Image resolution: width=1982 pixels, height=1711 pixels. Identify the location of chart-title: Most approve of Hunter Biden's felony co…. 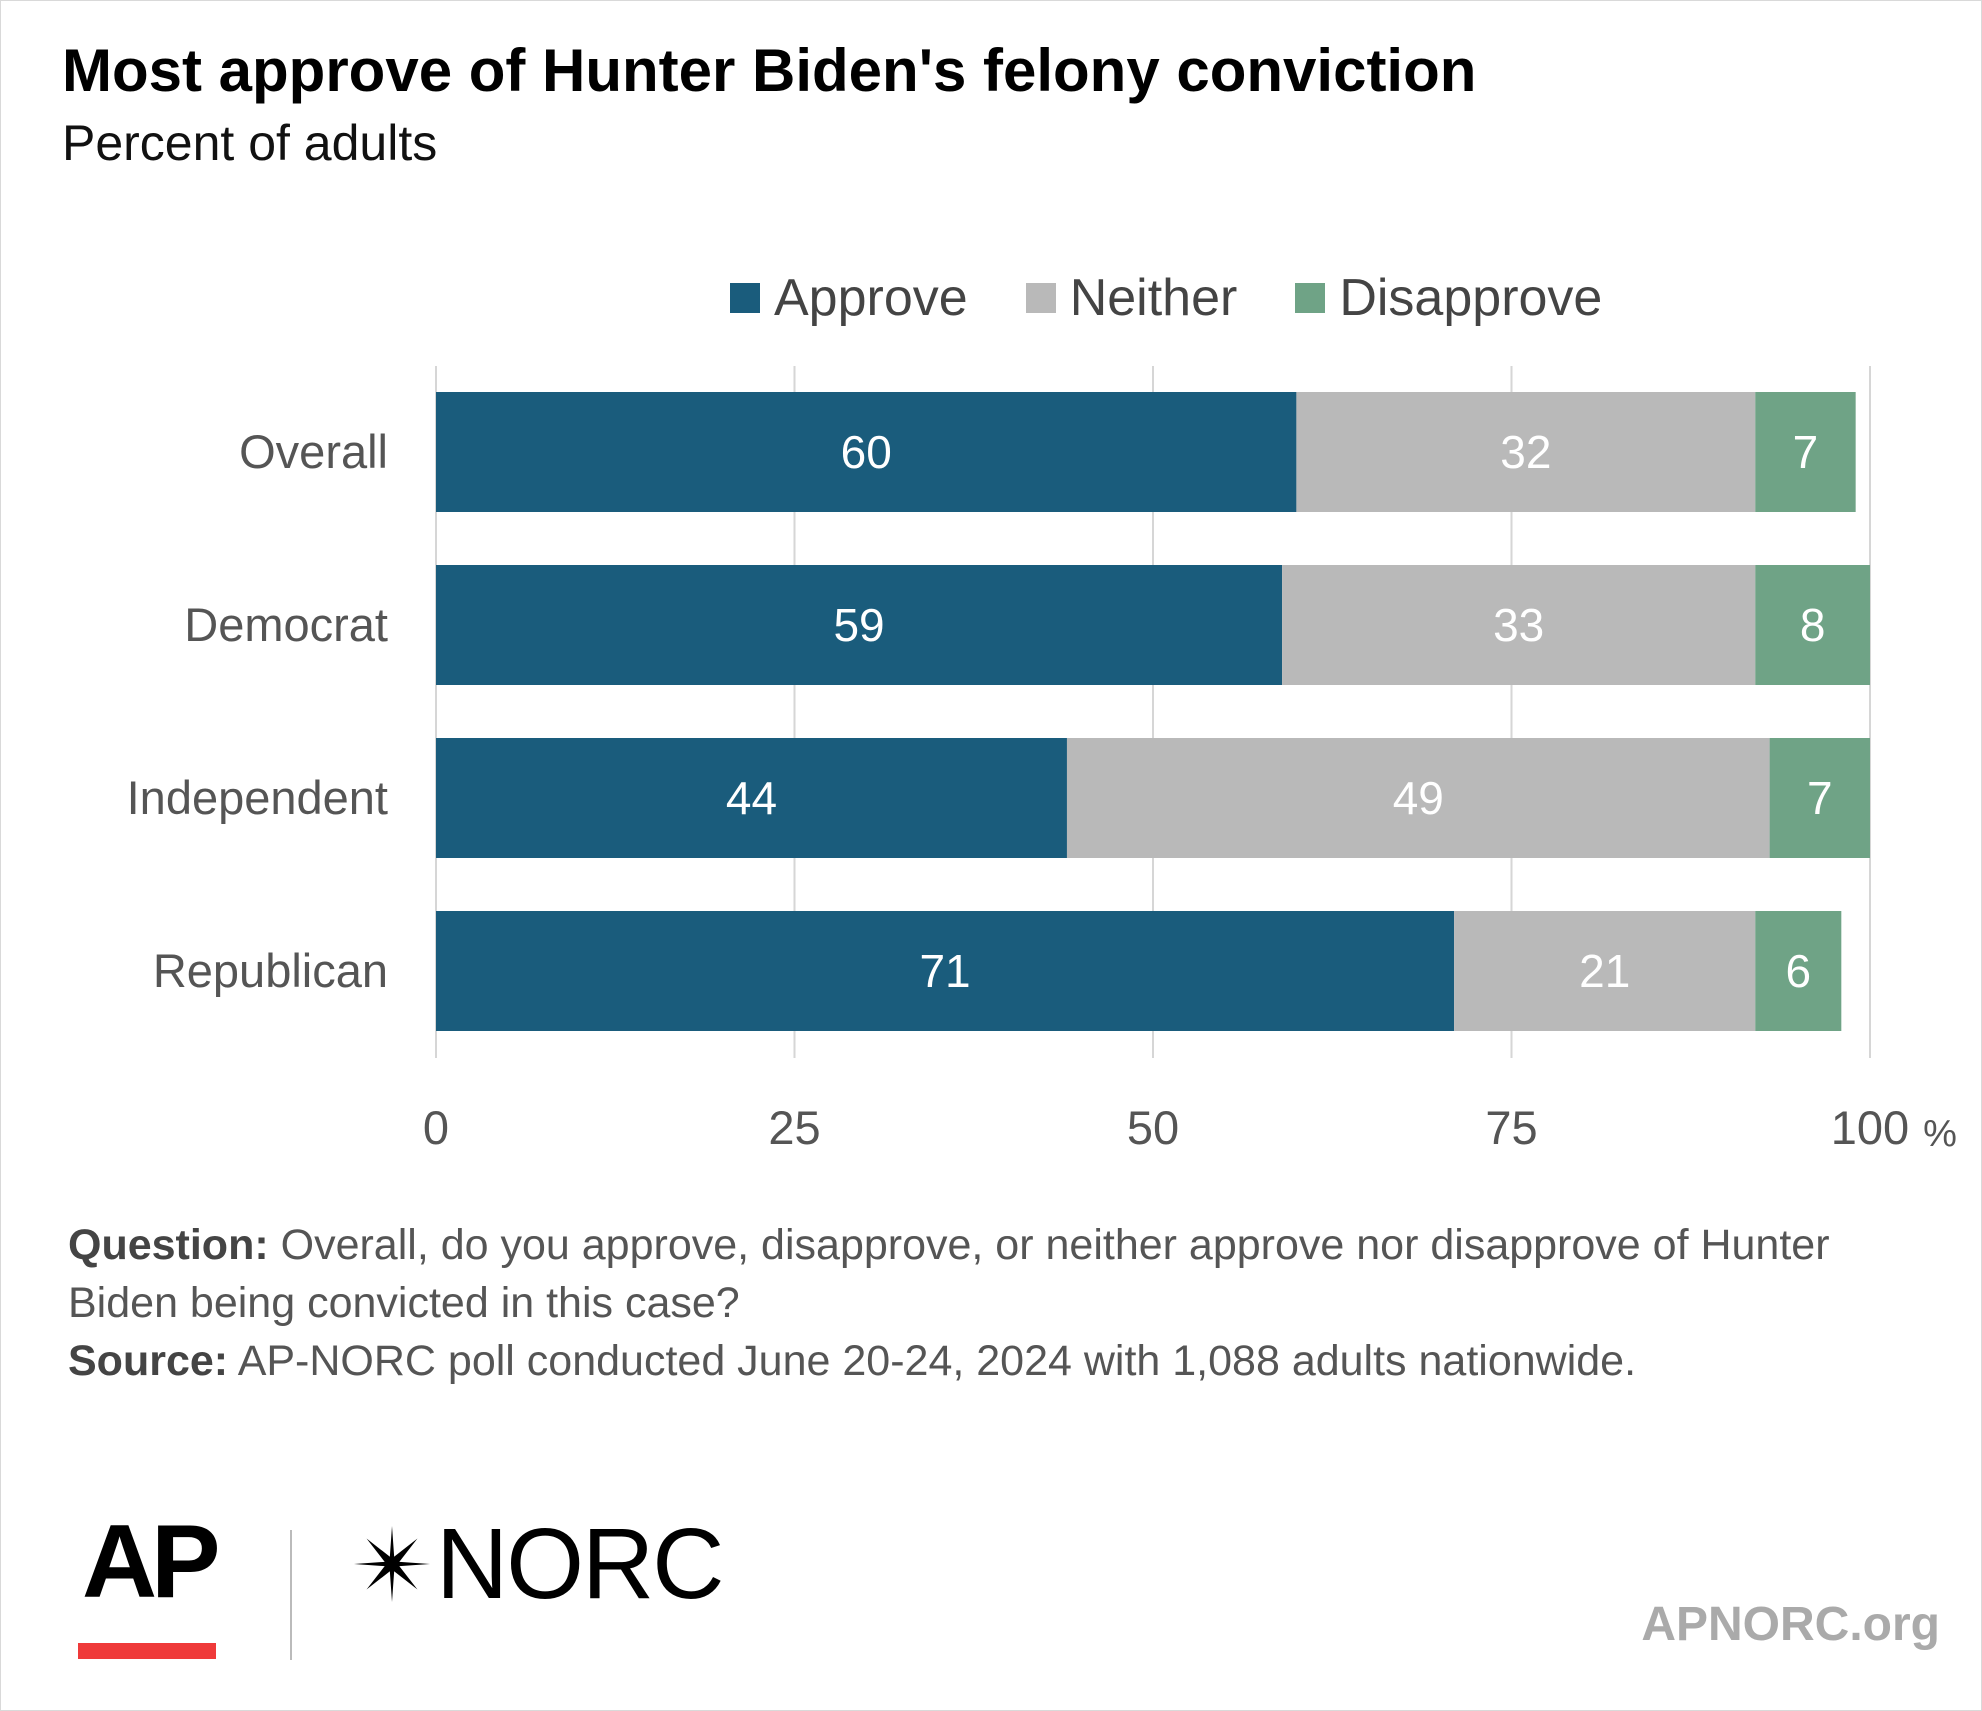
(769, 70).